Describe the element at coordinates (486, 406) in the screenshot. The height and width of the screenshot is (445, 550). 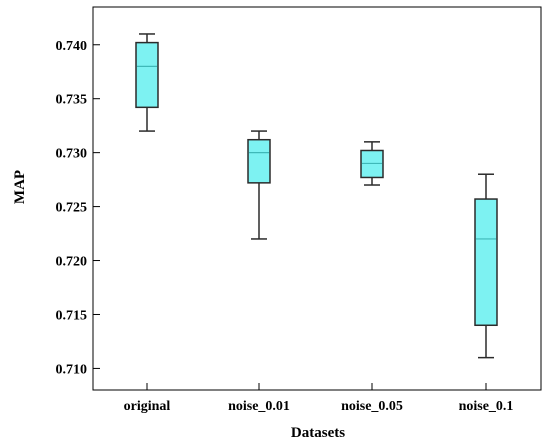
I see `x-tick-label: noise_0.1` at that location.